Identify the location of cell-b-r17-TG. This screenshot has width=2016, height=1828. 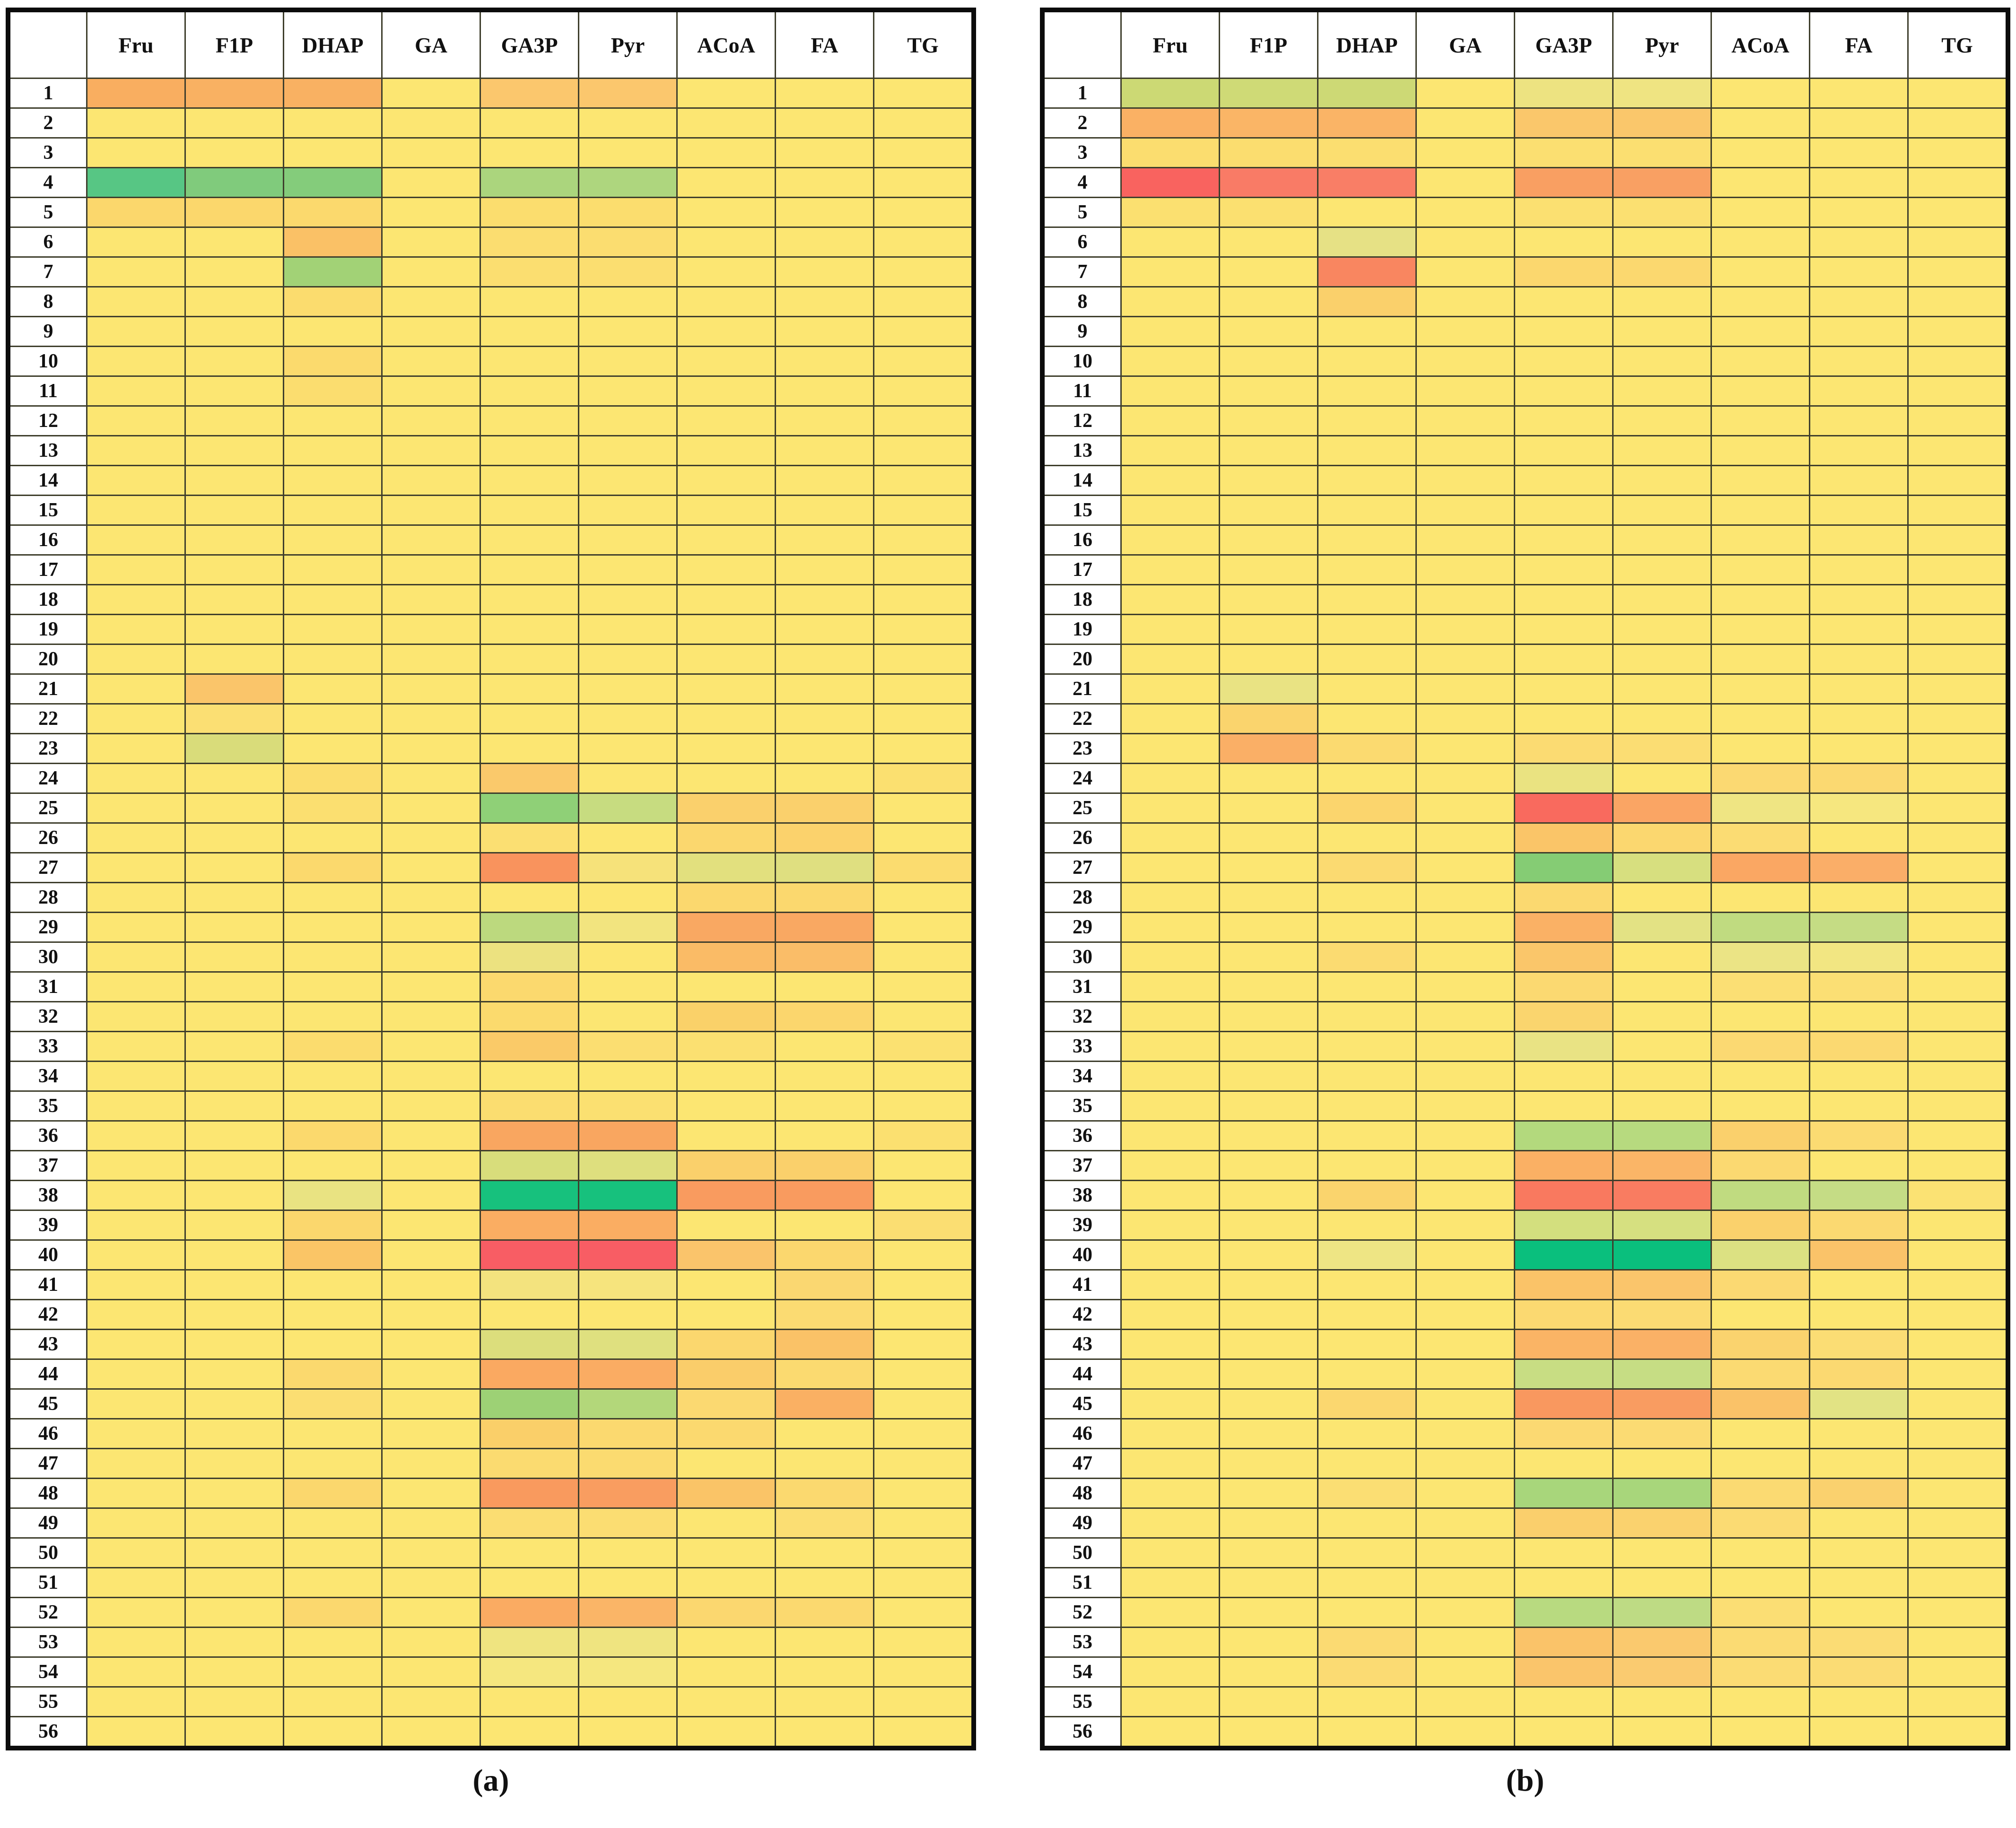
(1957, 570).